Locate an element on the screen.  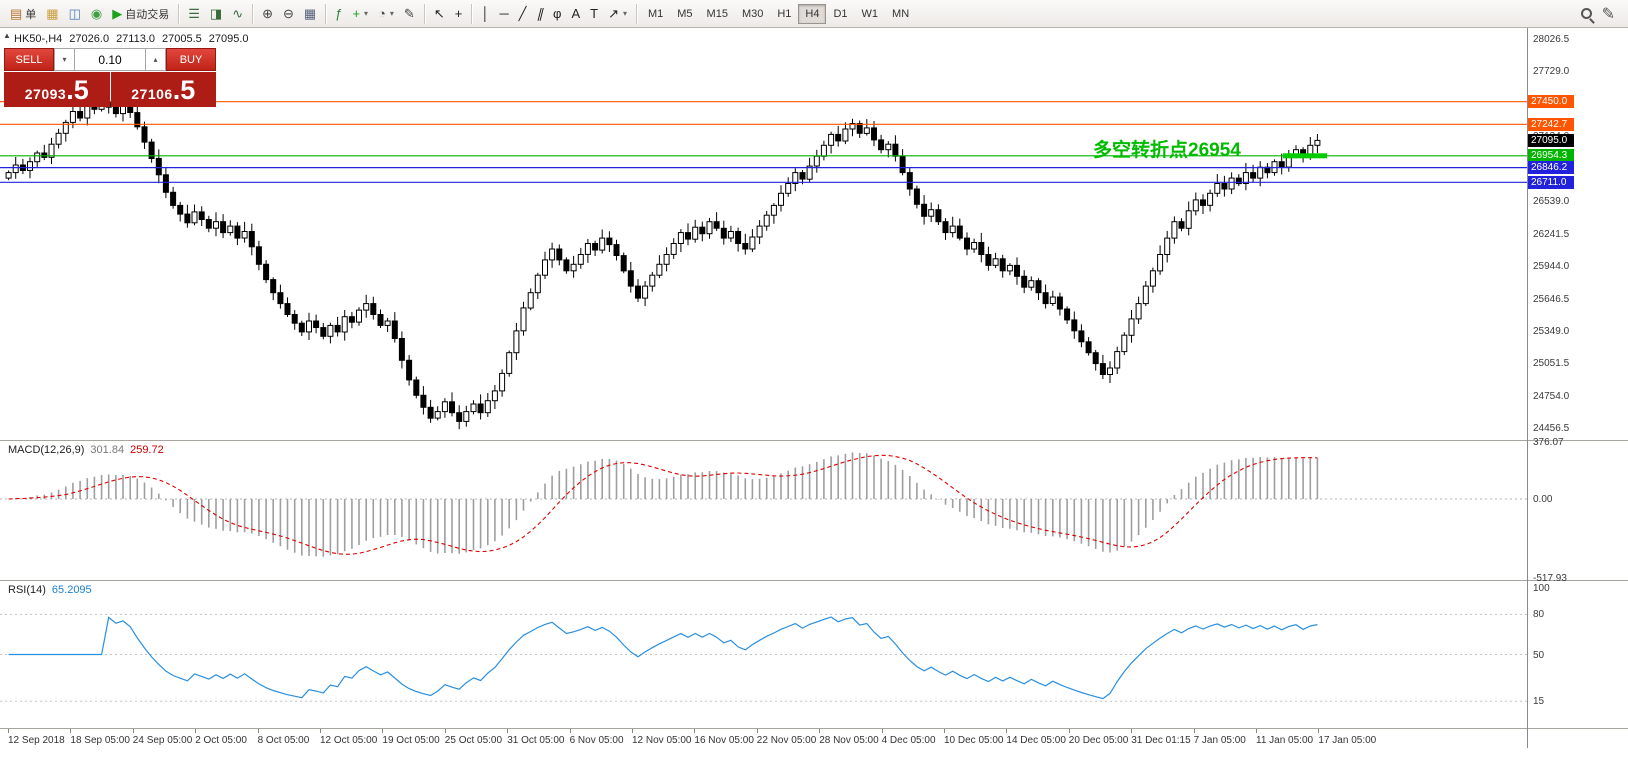
timeframe-h1-button: H1 is located at coordinates (784, 13).